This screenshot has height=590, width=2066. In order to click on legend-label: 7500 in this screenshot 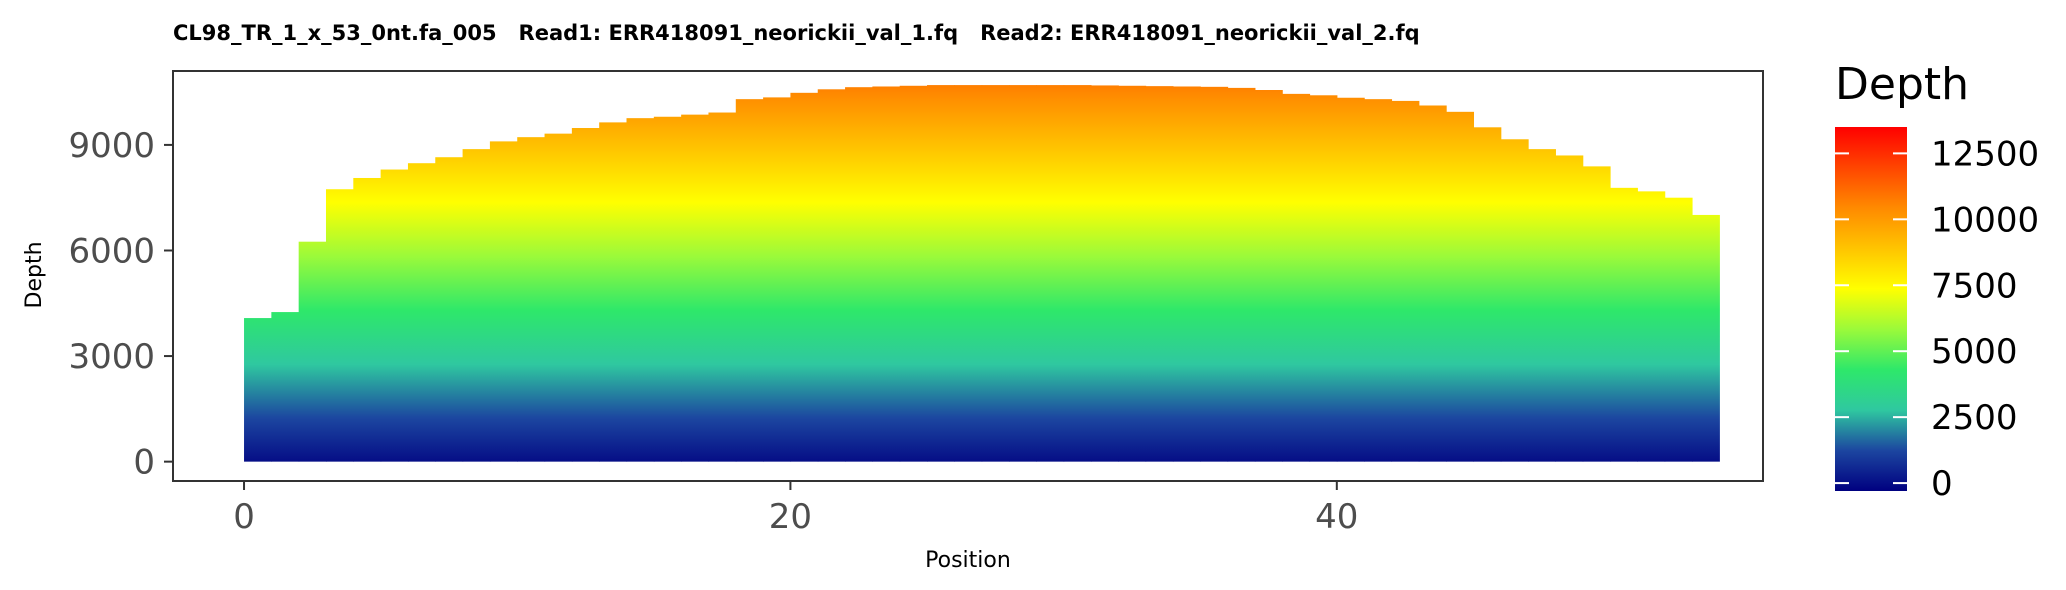, I will do `click(1974, 286)`.